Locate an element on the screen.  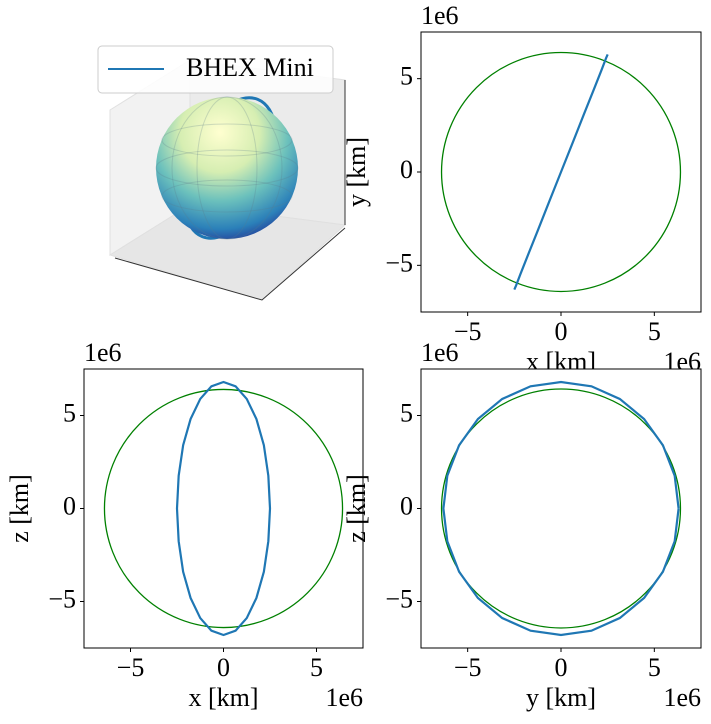
legend: BHEX Mini is located at coordinates (215, 69).